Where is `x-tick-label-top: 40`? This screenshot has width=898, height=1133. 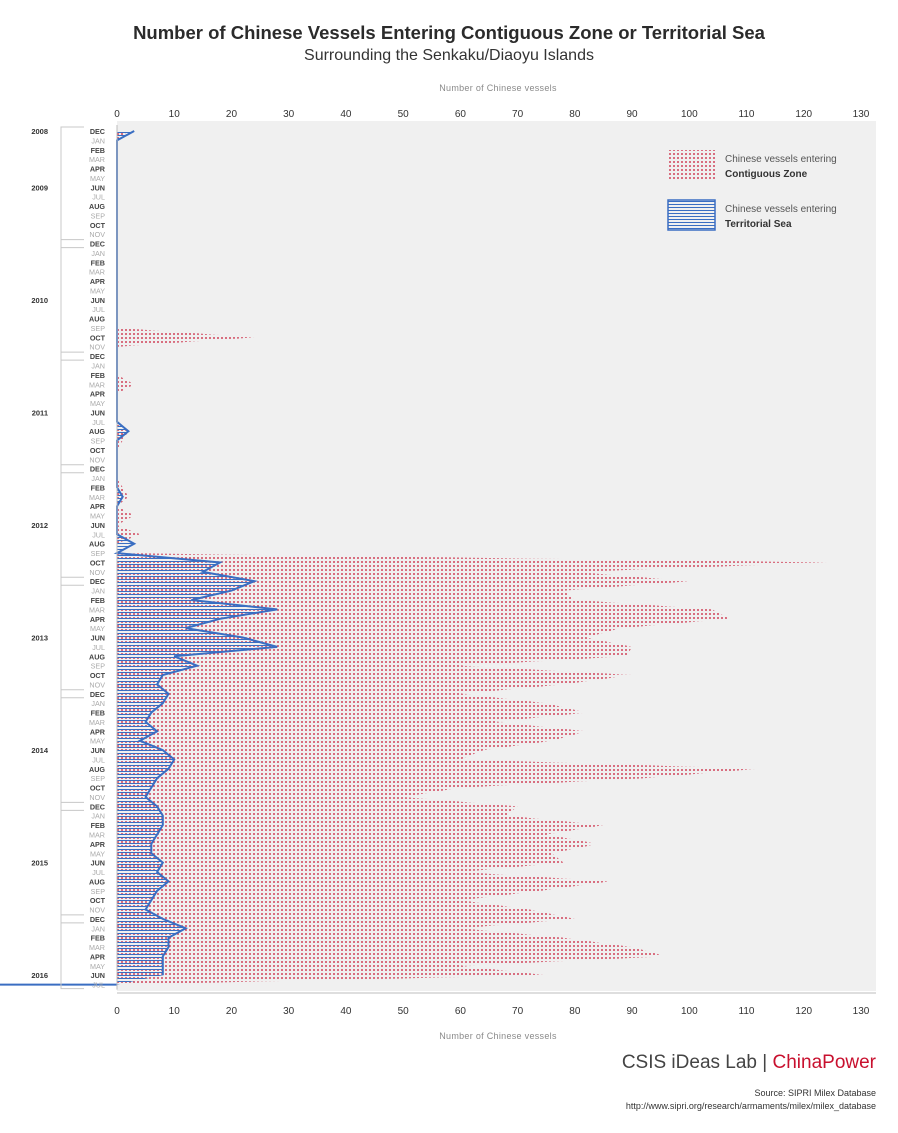
x-tick-label-top: 40 is located at coordinates (346, 114).